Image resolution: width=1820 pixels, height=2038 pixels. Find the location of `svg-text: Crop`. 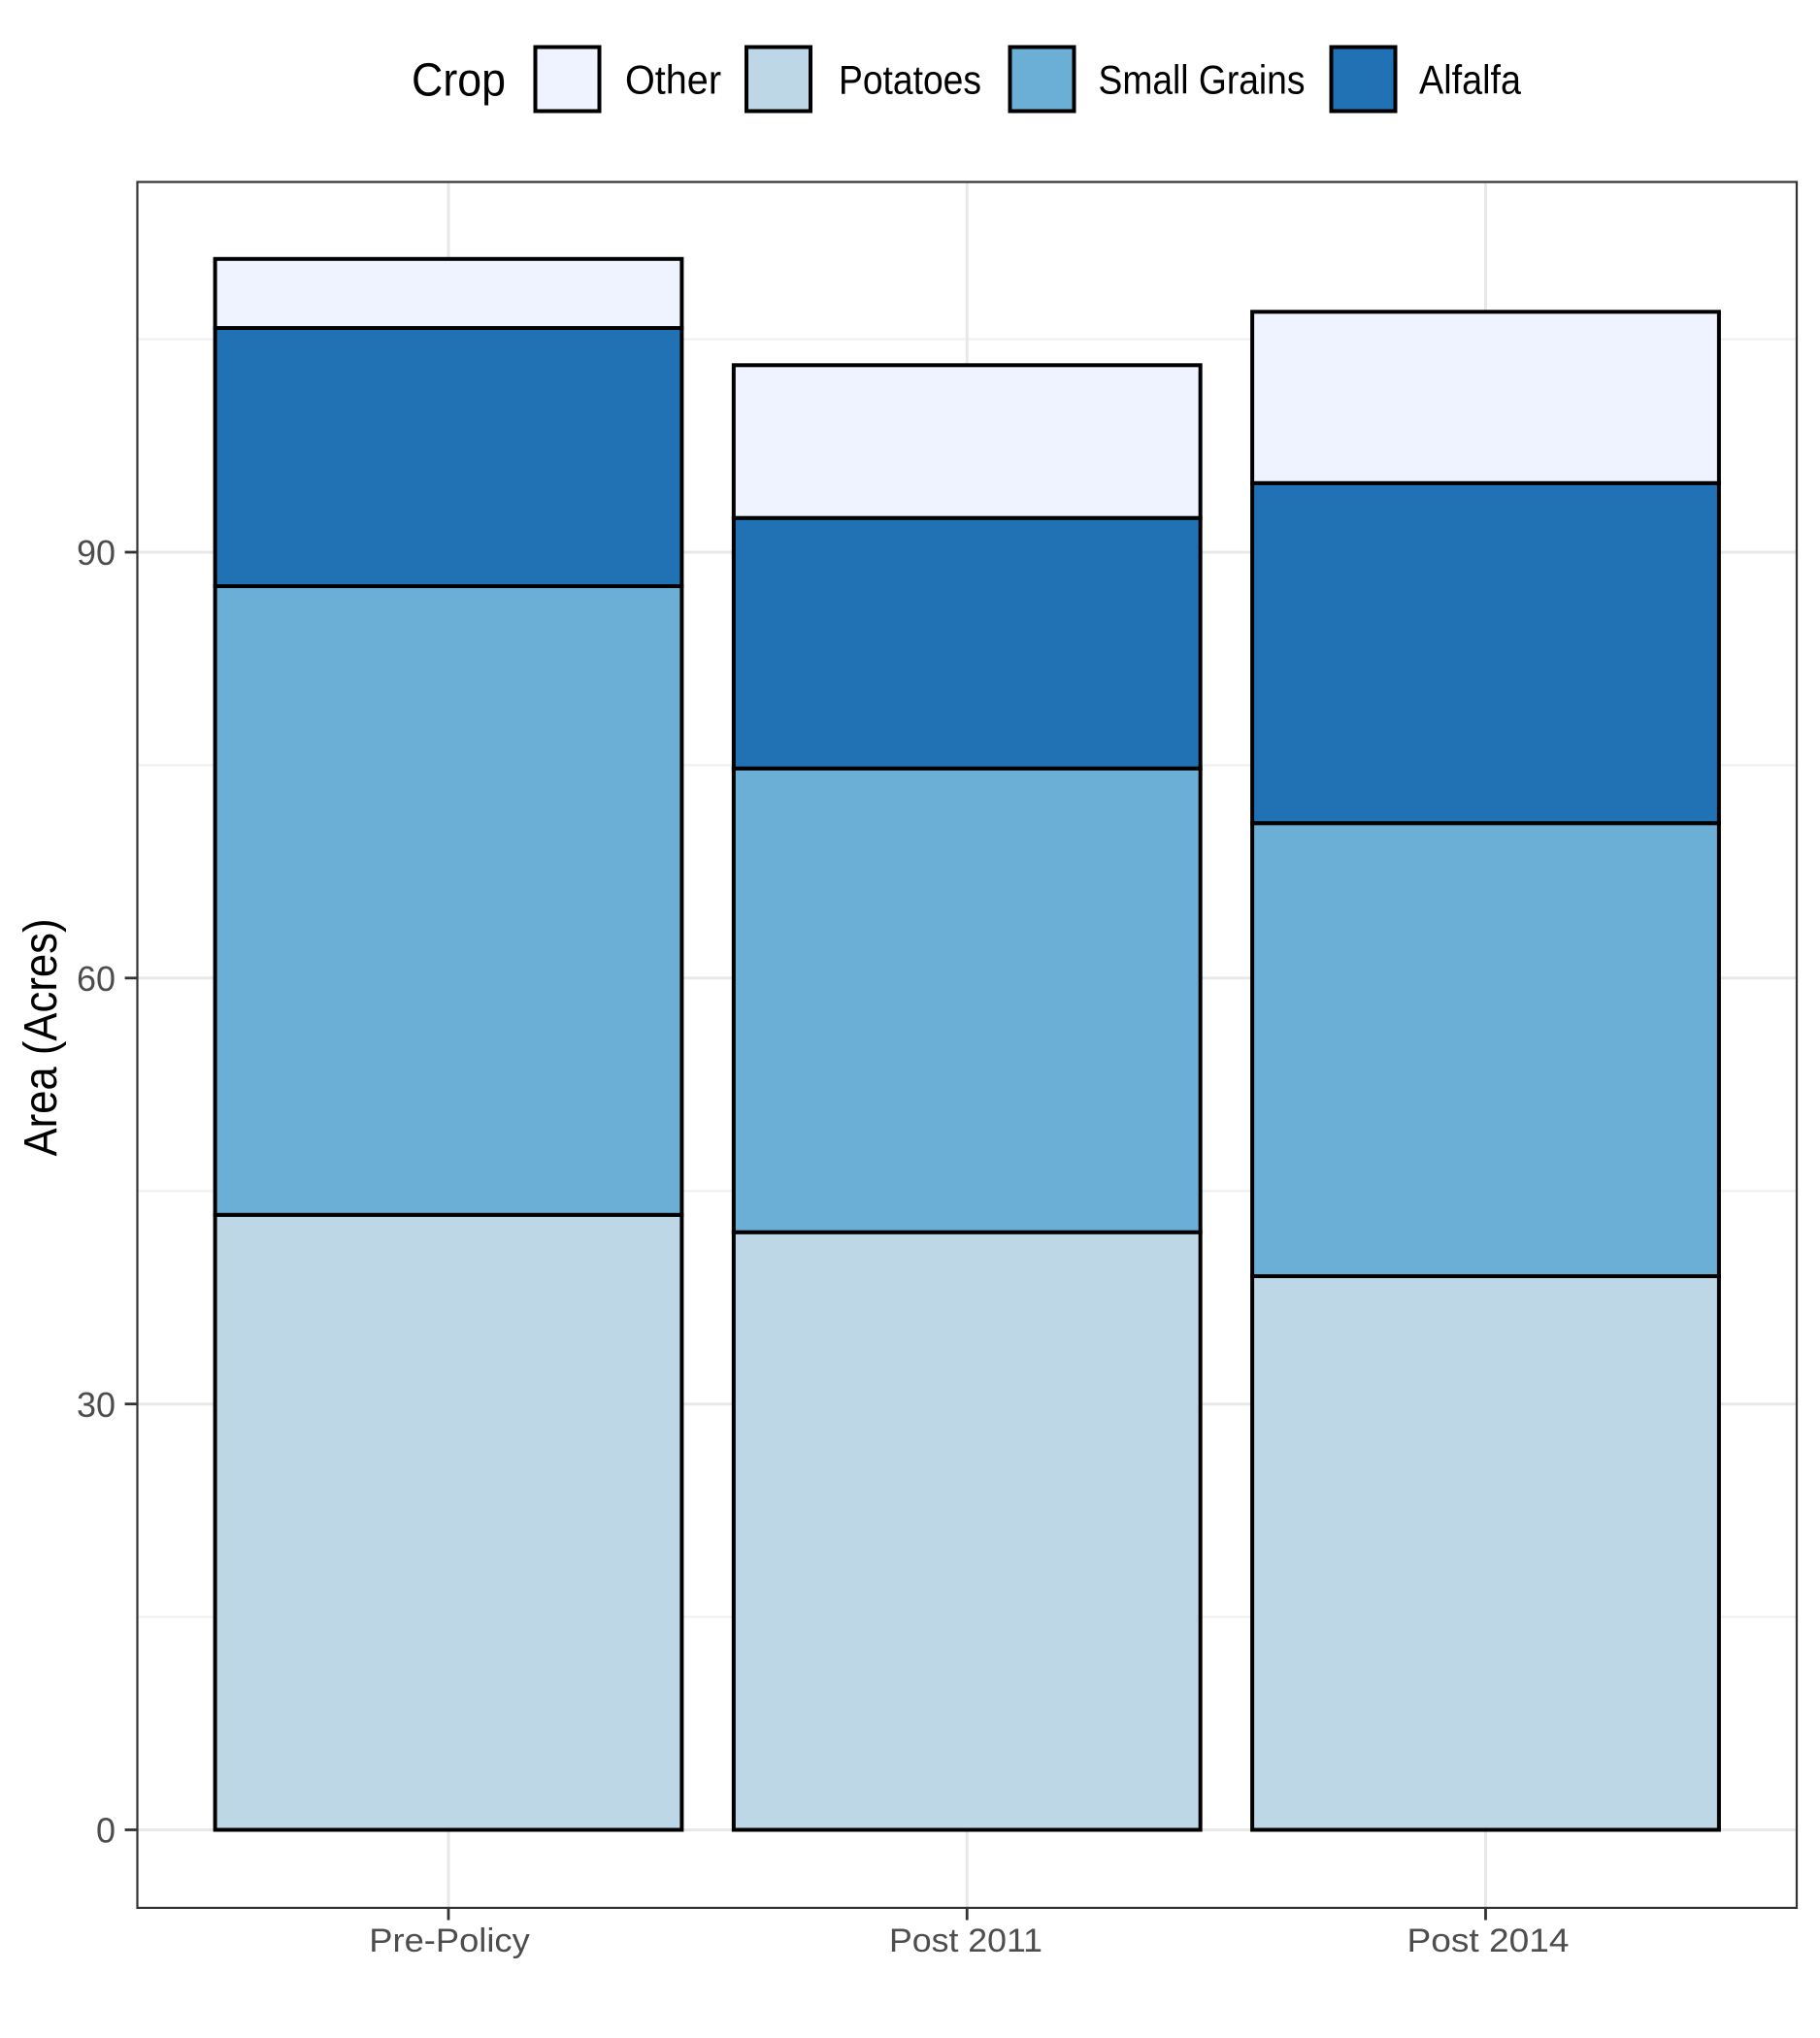

svg-text: Crop is located at coordinates (459, 81).